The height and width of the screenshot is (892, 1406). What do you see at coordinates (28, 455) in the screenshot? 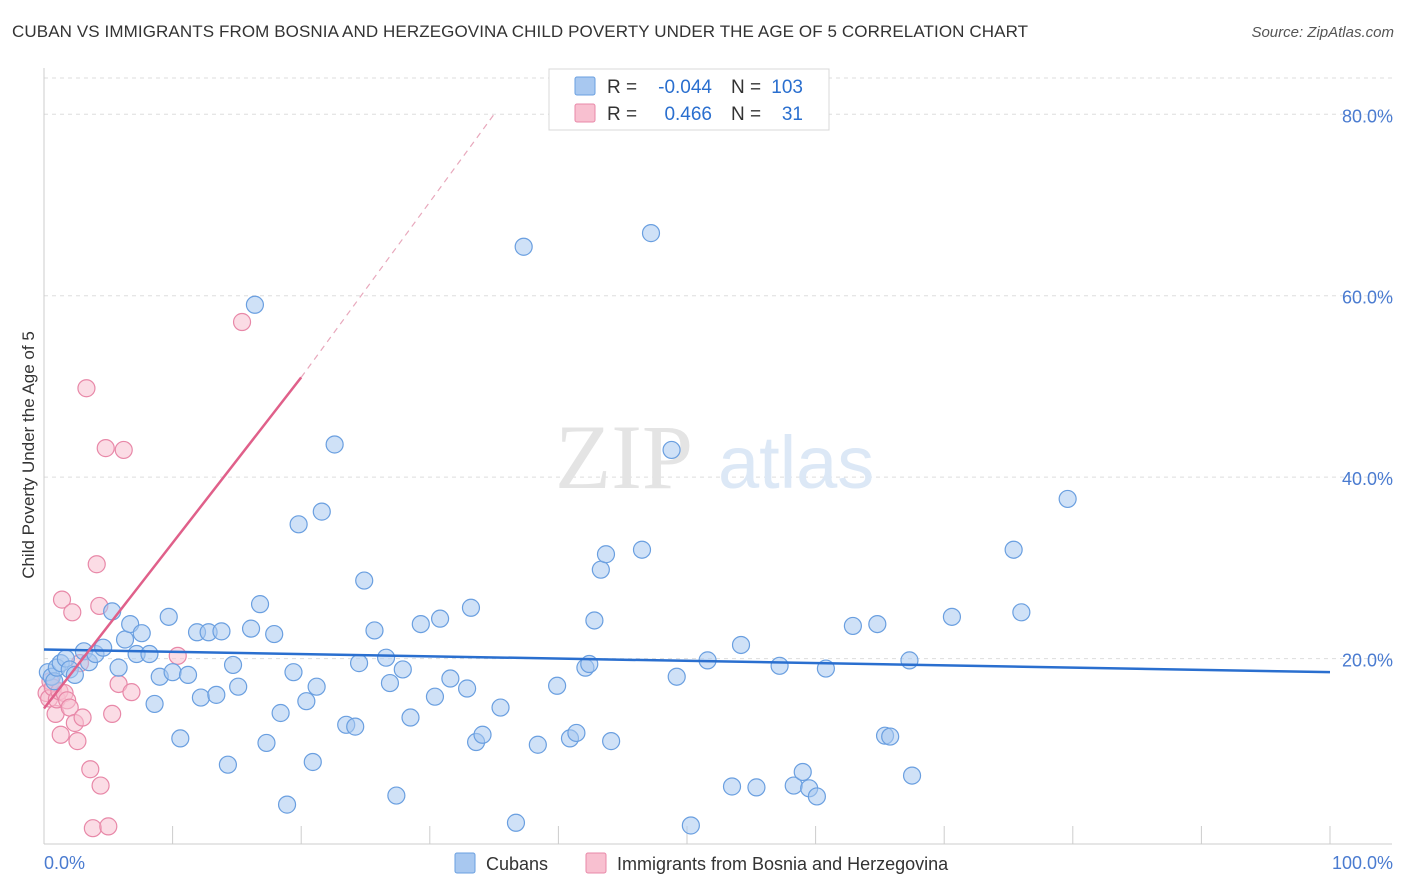
I see `y-axis-label: Child Poverty Under the Age of 5` at bounding box center [28, 455].